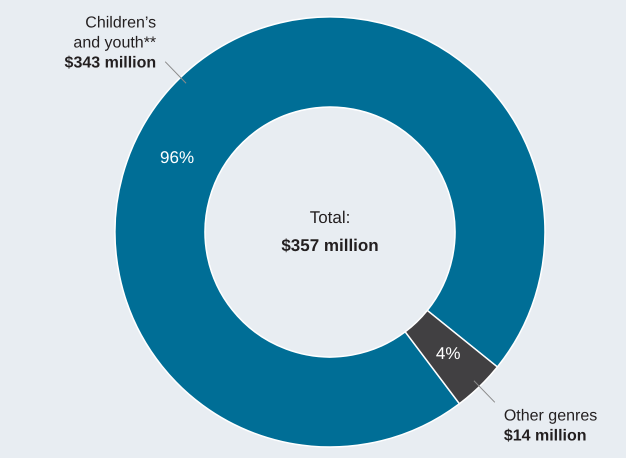 This screenshot has width=626, height=458. Describe the element at coordinates (545, 436) in the screenshot. I see `data-label: $14 million` at that location.